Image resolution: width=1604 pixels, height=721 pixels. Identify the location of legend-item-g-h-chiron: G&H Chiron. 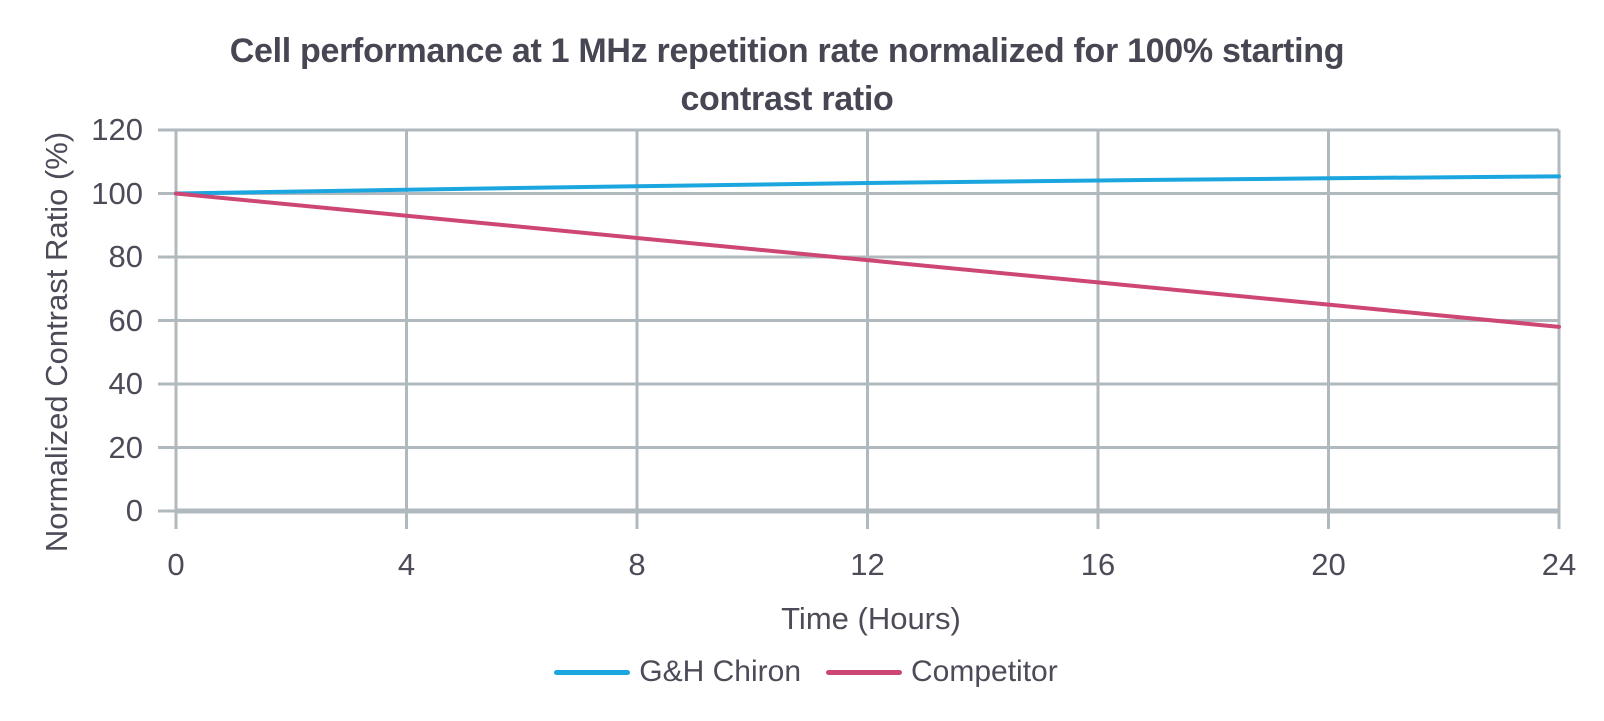
(677, 672).